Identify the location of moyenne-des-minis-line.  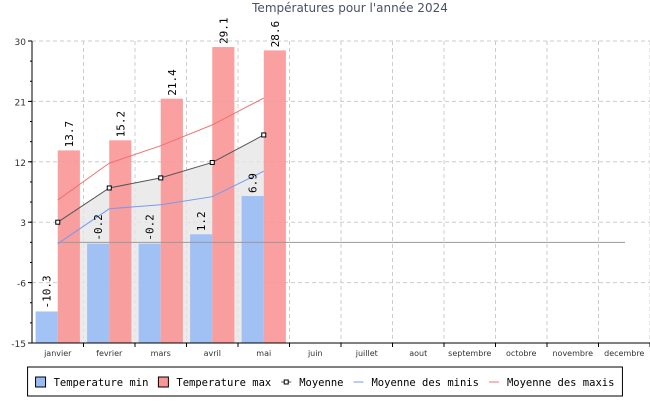
(160, 207).